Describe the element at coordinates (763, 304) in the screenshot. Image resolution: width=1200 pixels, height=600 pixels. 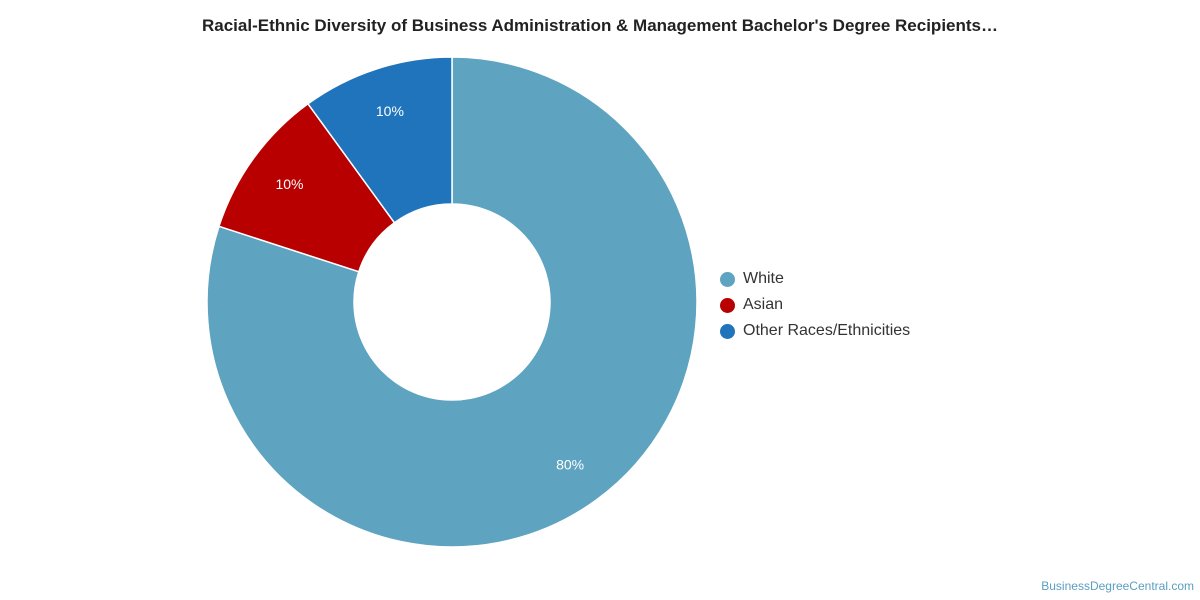
I see `legend-label-asian: Asian` at that location.